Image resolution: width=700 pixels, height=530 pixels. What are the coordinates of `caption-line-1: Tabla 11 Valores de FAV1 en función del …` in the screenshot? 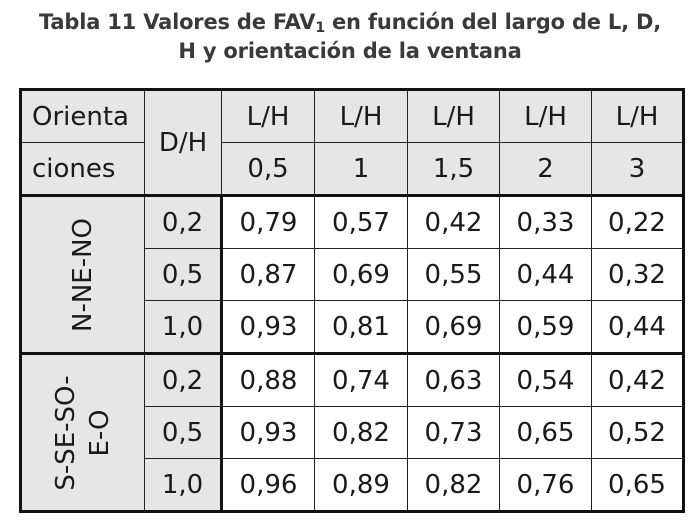 It's located at (350, 22).